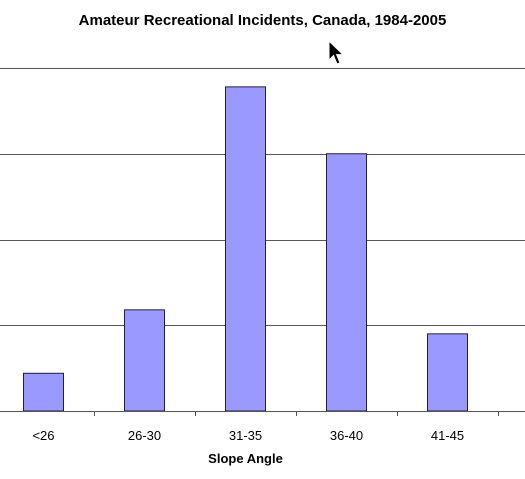 Image resolution: width=525 pixels, height=479 pixels. What do you see at coordinates (296, 413) in the screenshot?
I see `x-axis-ticks` at bounding box center [296, 413].